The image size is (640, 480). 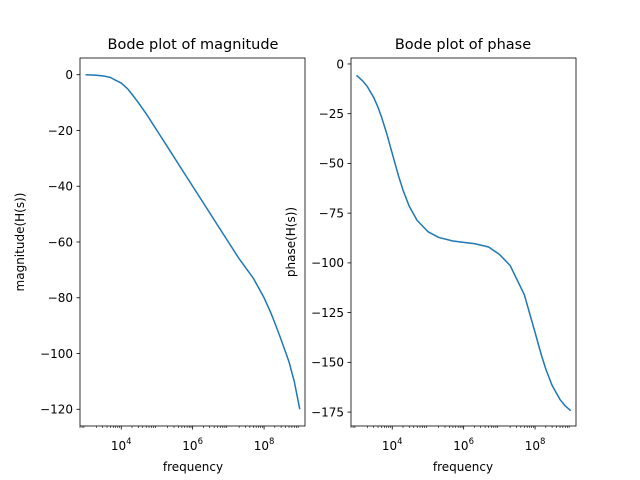 I want to click on phase-y-tick-label: −75, so click(x=331, y=213).